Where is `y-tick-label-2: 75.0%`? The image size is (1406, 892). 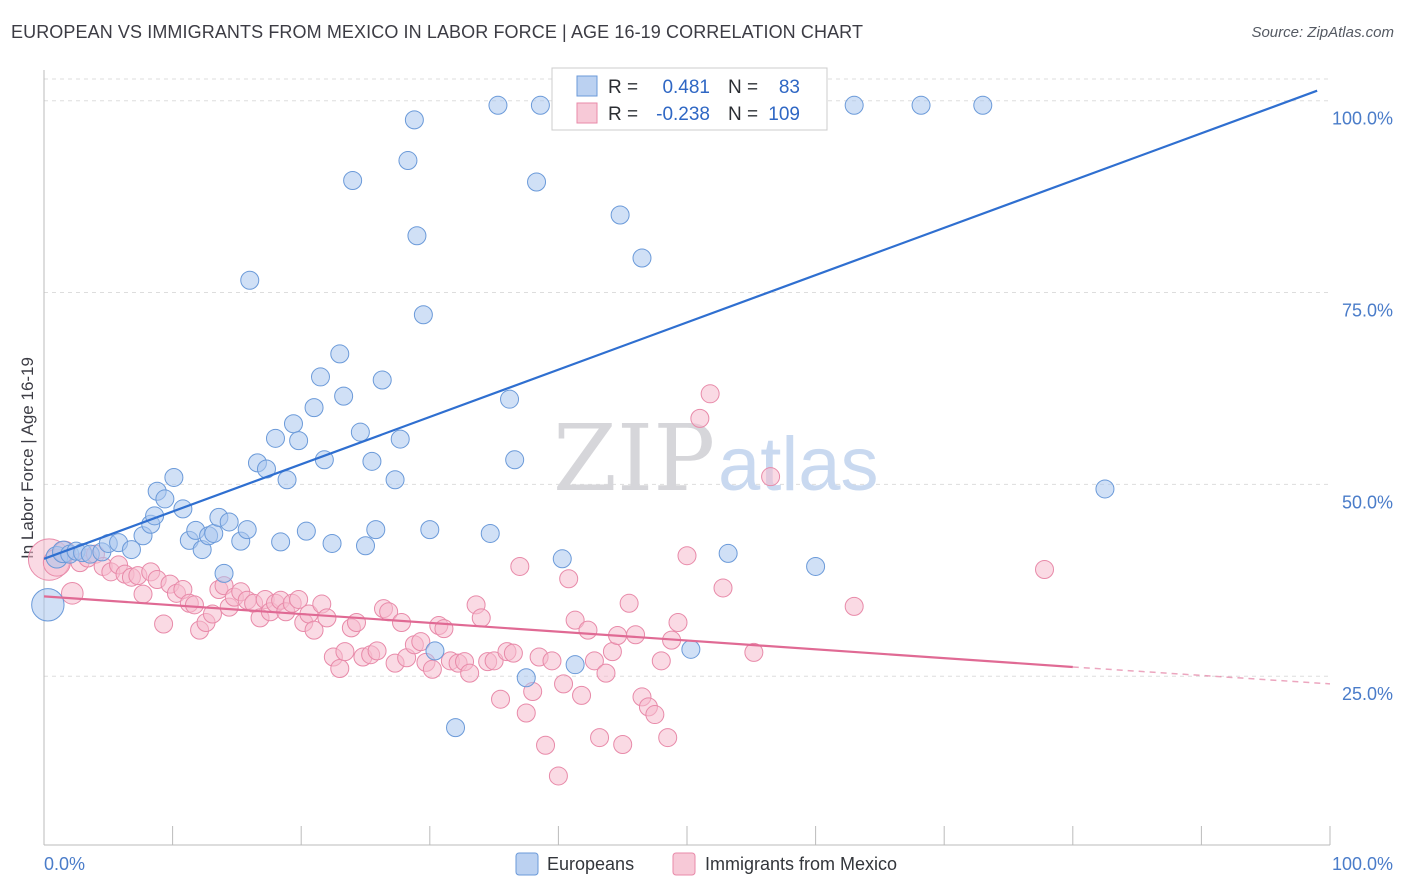 y-tick-label-2: 75.0% is located at coordinates (1367, 311).